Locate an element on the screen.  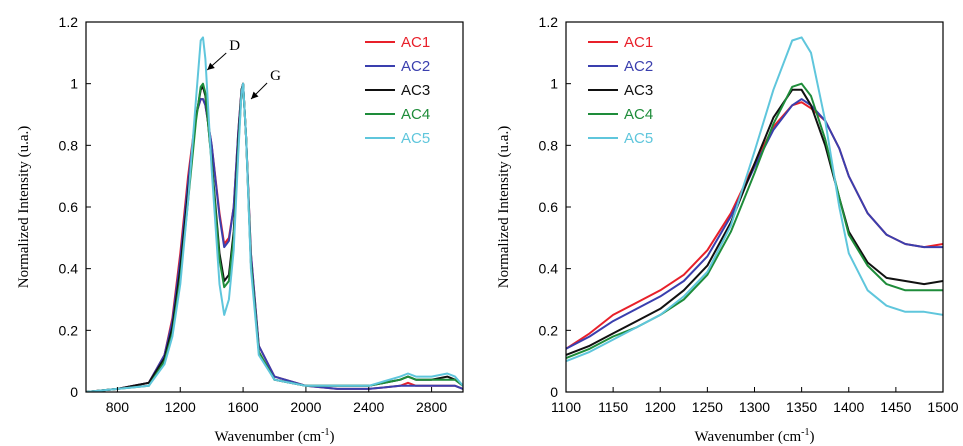
x-tick-label: 2400 is located at coordinates (368, 407).